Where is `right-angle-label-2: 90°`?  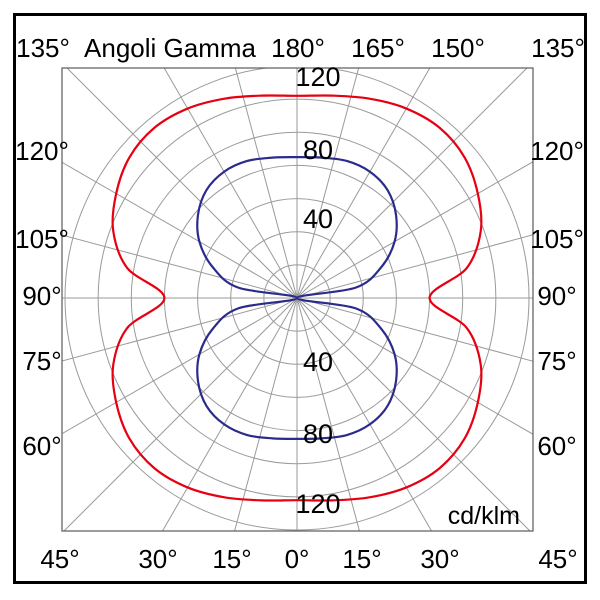
right-angle-label-2: 90° is located at coordinates (556, 296).